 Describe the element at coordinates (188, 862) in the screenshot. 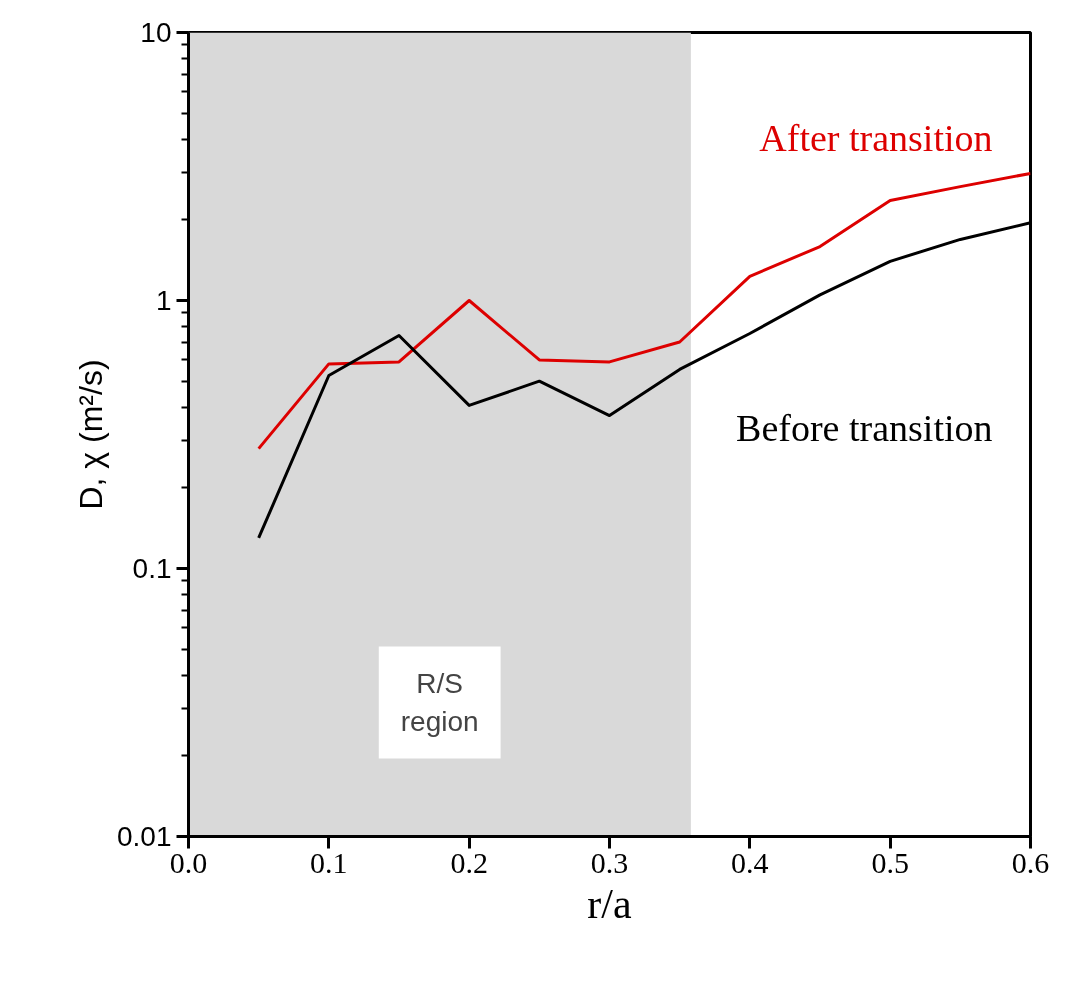

I see `x-tick-label: 0.0` at that location.